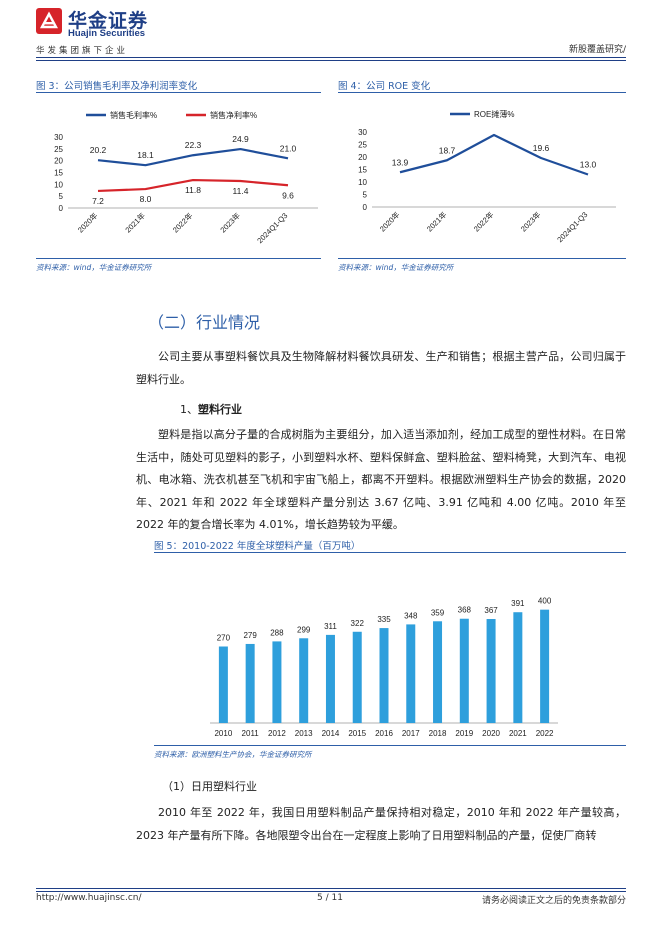 The height and width of the screenshot is (936, 662). What do you see at coordinates (58, 149) in the screenshot?
I see `fig3-y-tick-label: 25` at bounding box center [58, 149].